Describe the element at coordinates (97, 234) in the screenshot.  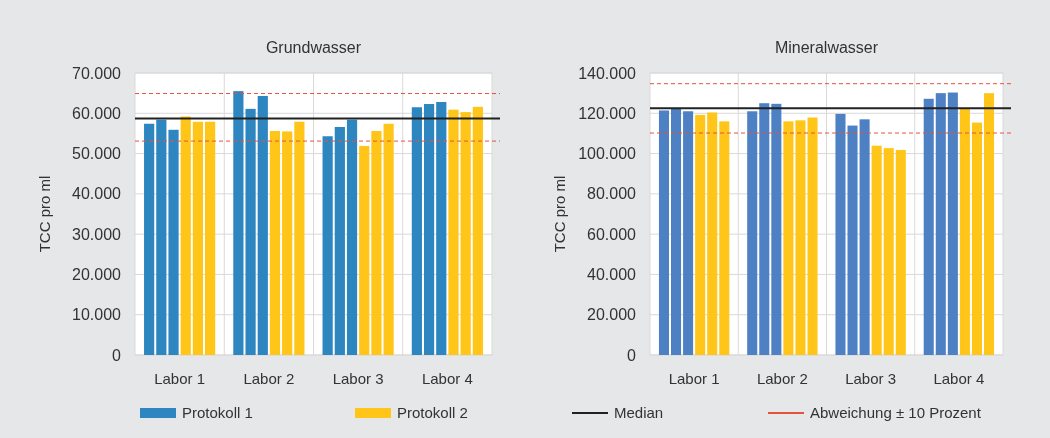
I see `y-tick-label: 30.000` at that location.